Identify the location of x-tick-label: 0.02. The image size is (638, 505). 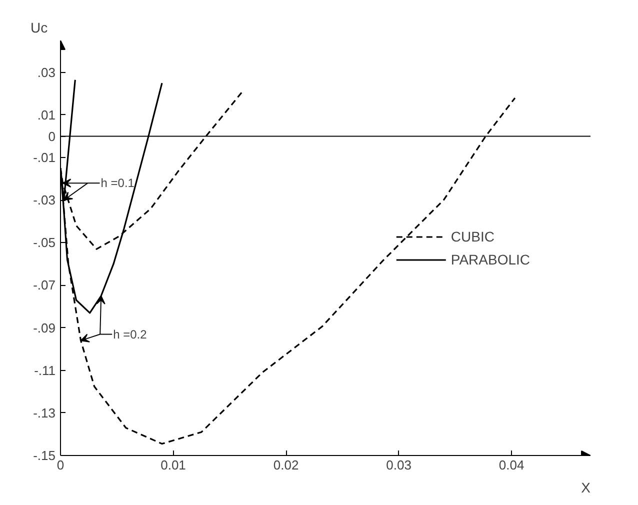
(286, 465).